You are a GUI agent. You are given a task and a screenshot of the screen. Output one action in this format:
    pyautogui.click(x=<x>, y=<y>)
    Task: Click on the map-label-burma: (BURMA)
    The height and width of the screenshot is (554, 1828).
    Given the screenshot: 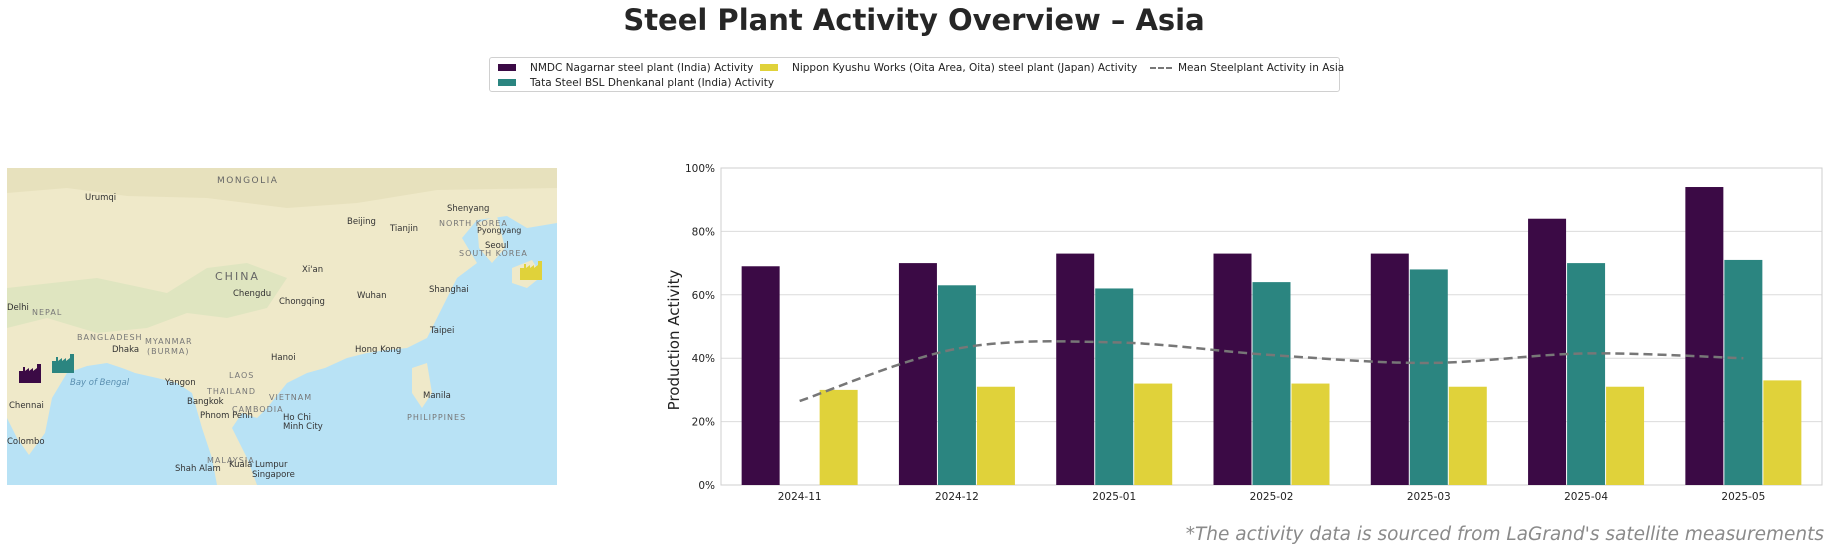 What is the action you would take?
    pyautogui.click(x=168, y=351)
    